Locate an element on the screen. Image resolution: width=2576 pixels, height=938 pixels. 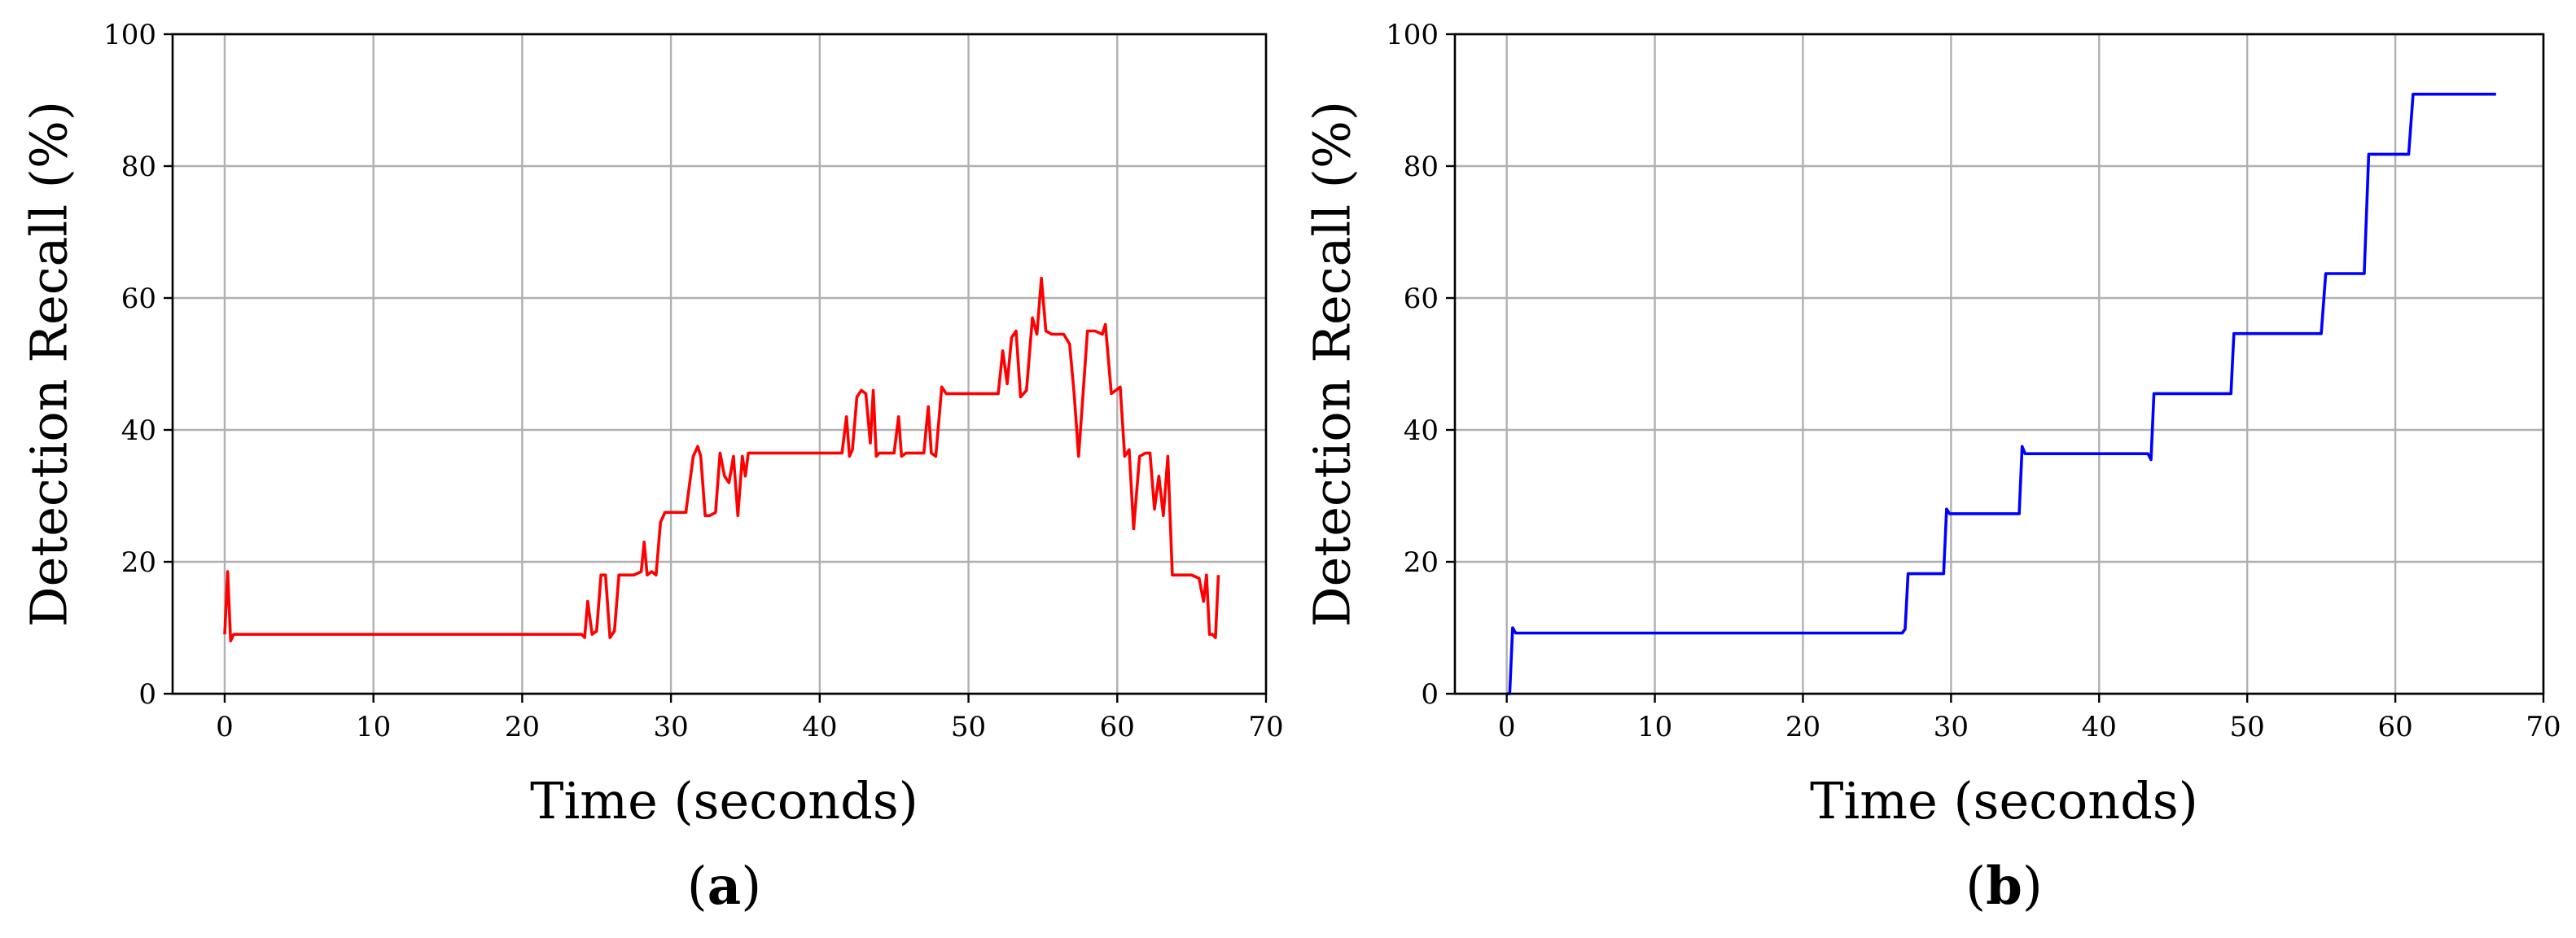
panel-label: (b) is located at coordinates (2004, 887).